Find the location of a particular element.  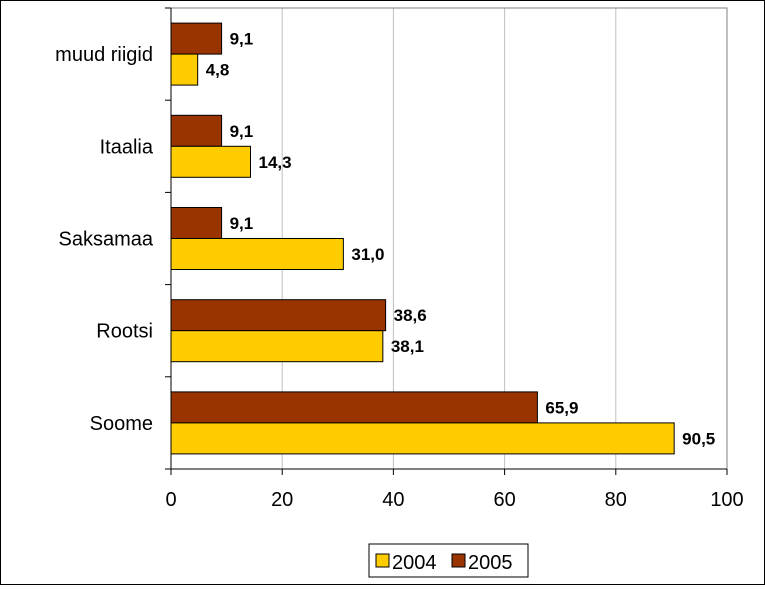

legend: 2004 2005 is located at coordinates (448, 560).